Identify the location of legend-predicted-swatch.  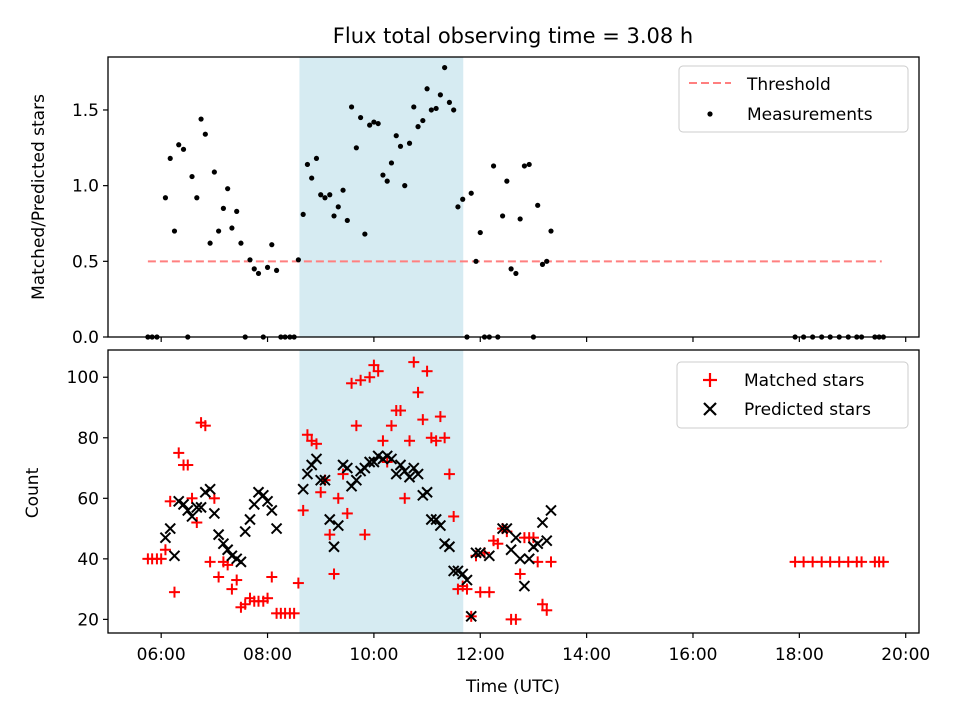
(710, 409).